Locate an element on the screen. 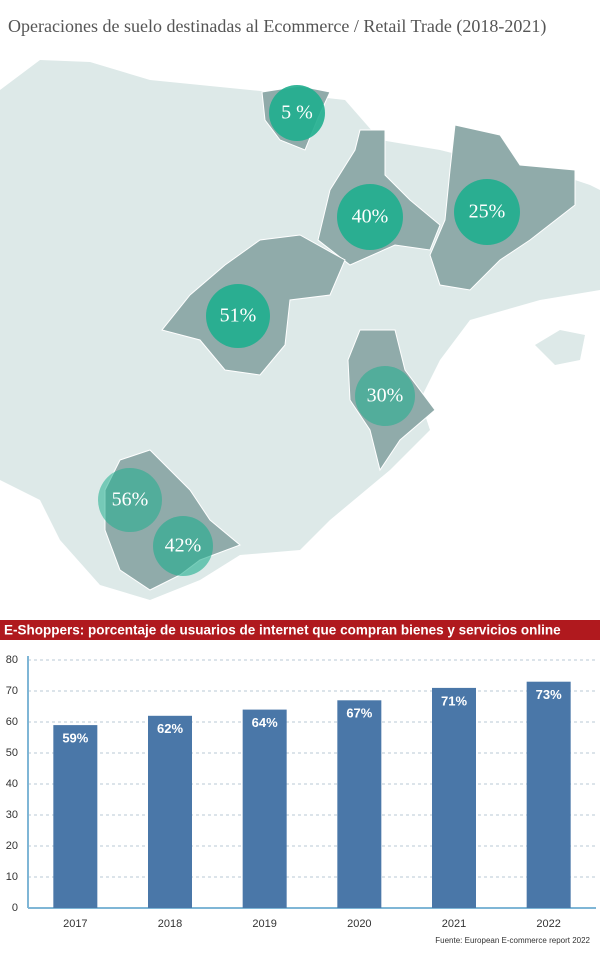 The width and height of the screenshot is (600, 968). y-tick-label: 40 is located at coordinates (12, 784).